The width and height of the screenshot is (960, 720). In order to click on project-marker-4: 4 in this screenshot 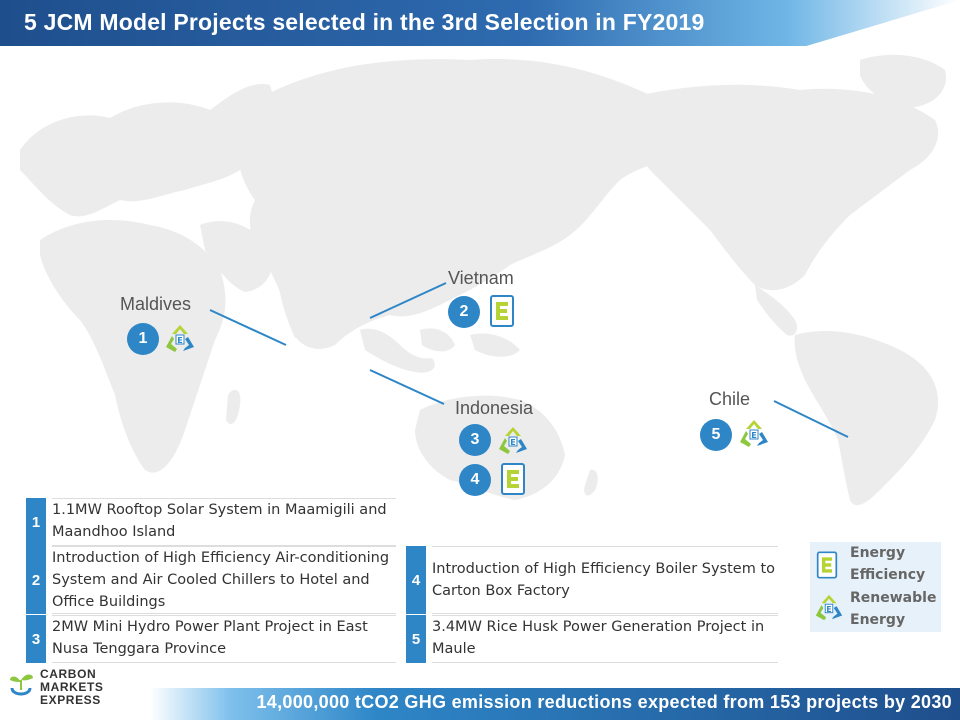, I will do `click(475, 480)`.